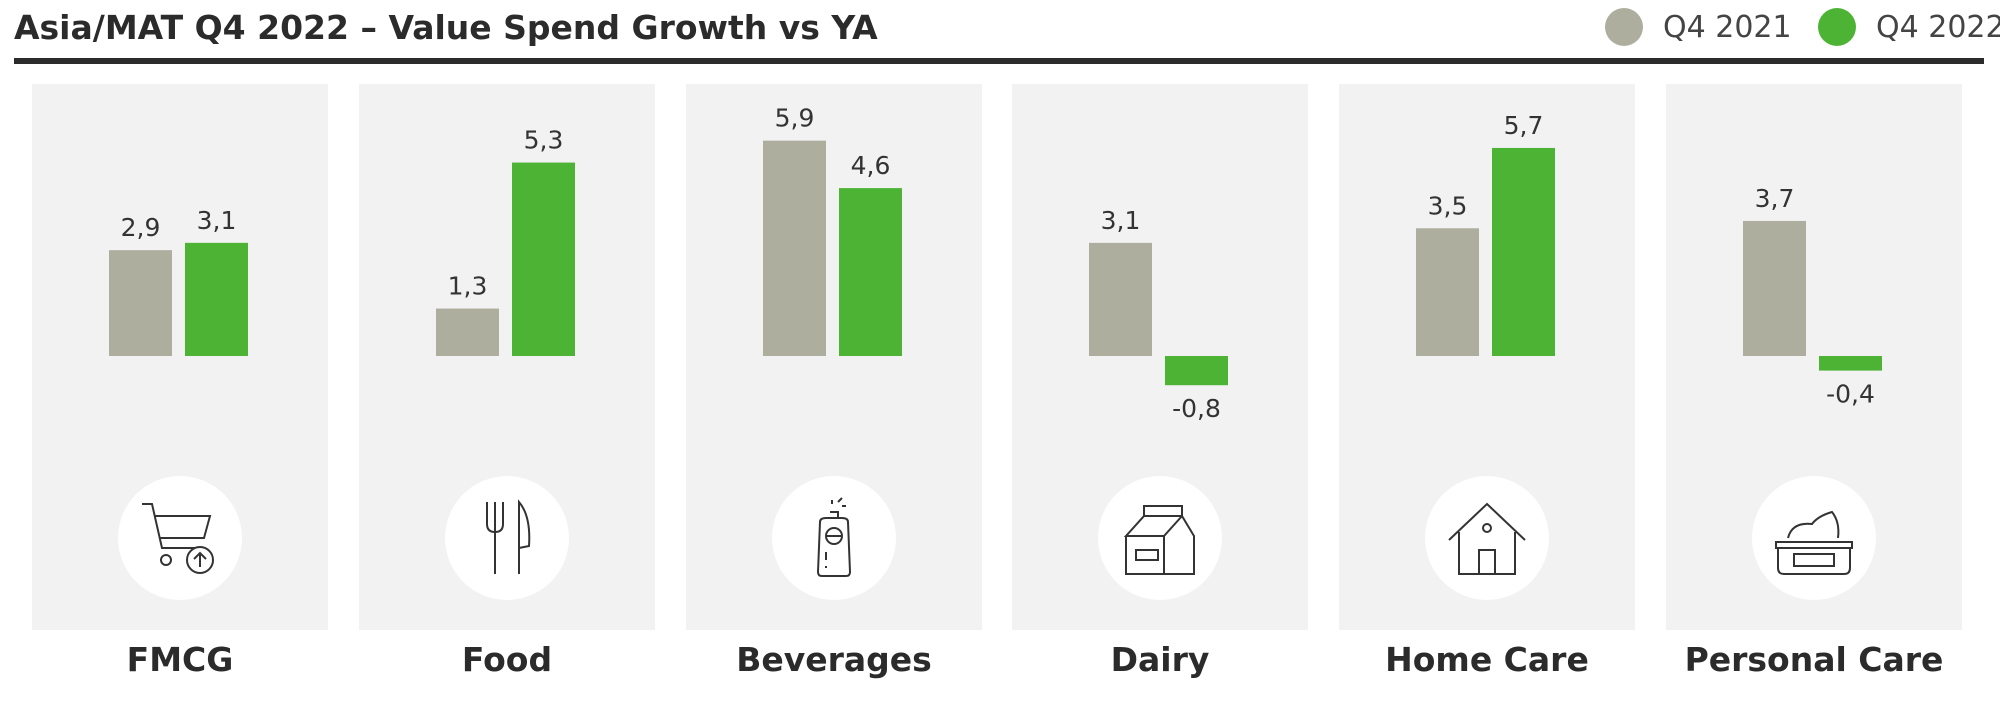 This screenshot has height=701, width=2000. What do you see at coordinates (507, 659) in the screenshot?
I see `category-label-food: Food` at bounding box center [507, 659].